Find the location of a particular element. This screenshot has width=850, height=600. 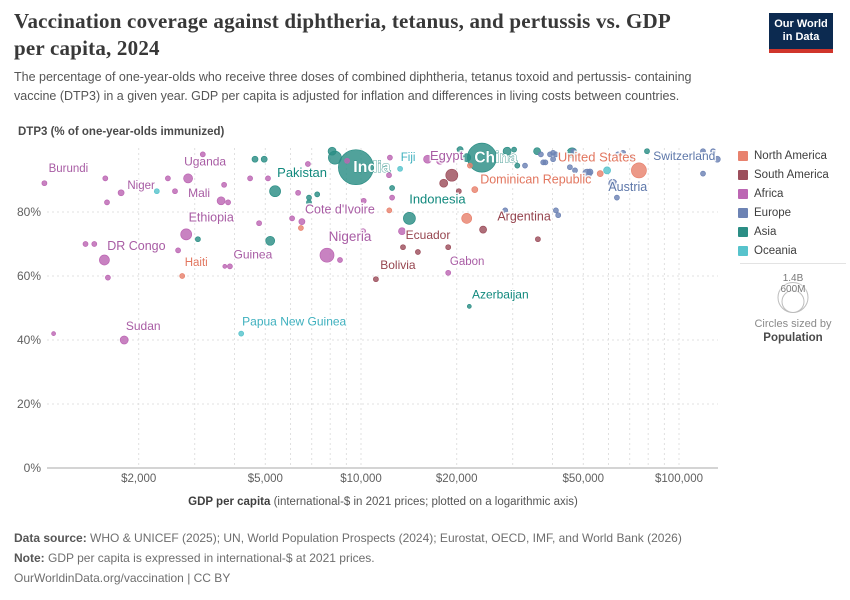

data-point-pakistan is located at coordinates (275, 191).